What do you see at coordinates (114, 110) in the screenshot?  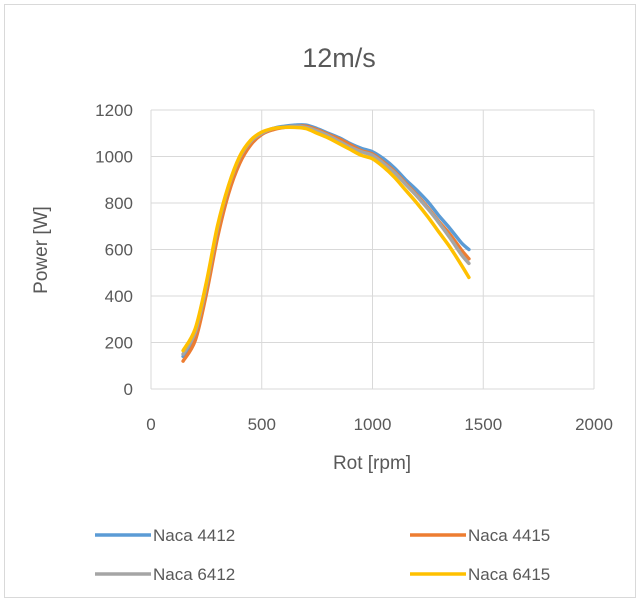 I see `y-tick-label: 1200` at bounding box center [114, 110].